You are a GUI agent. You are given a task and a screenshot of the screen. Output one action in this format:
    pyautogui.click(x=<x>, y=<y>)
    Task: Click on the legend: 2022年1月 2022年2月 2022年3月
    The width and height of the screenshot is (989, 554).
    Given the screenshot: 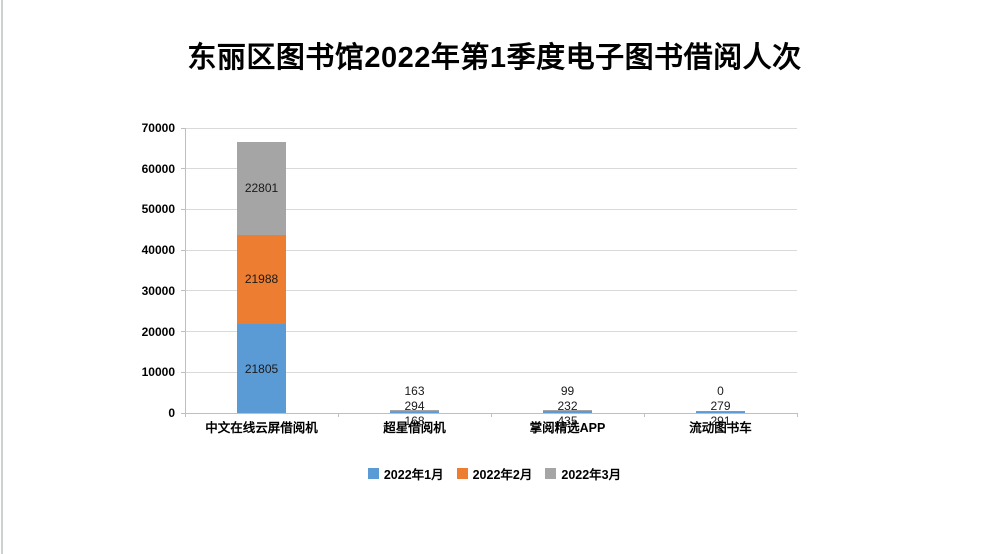 What is the action you would take?
    pyautogui.click(x=494, y=473)
    